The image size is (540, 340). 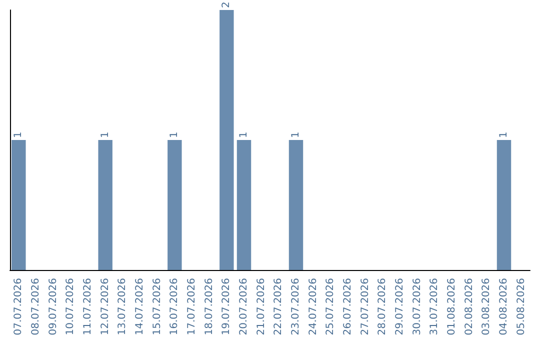 I want to click on x-tick-label: 21.07.2026, so click(x=261, y=307).